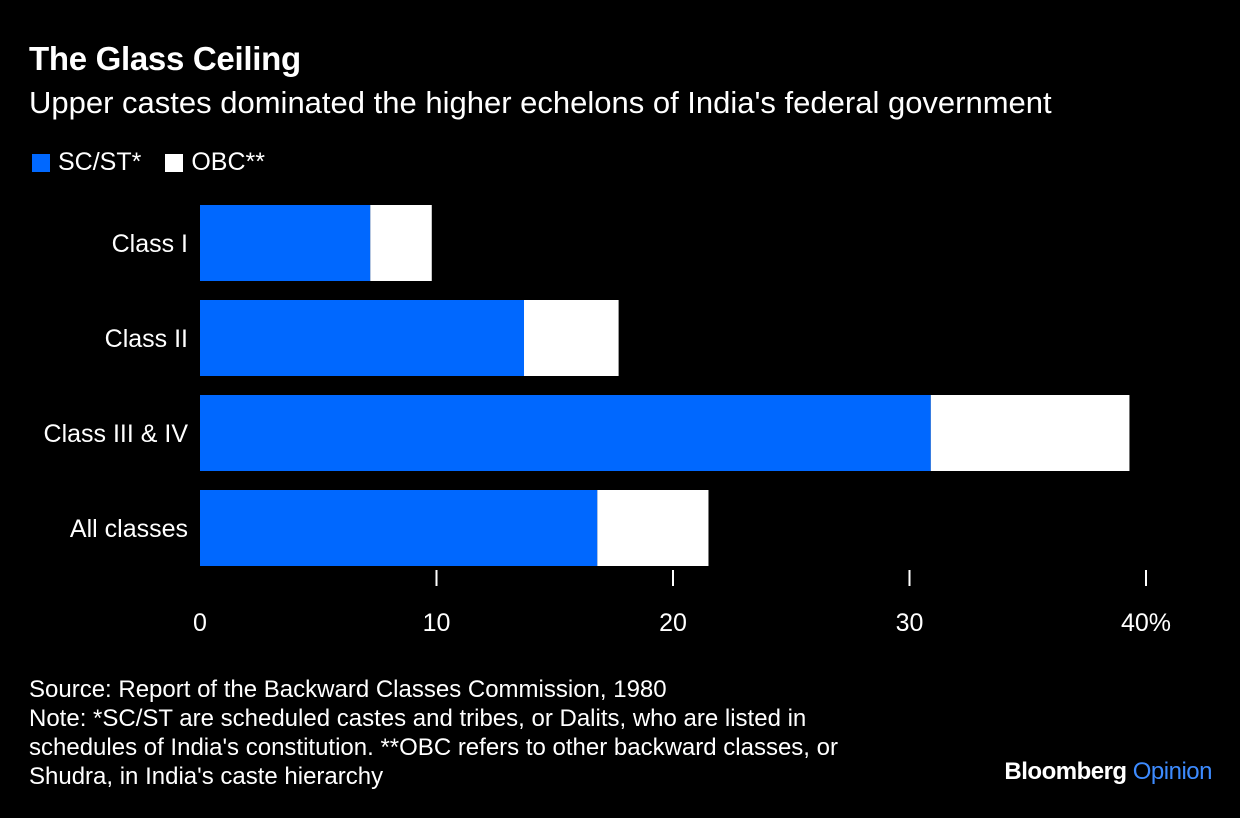 Image resolution: width=1240 pixels, height=818 pixels. What do you see at coordinates (228, 162) in the screenshot?
I see `legend-label-obc: OBC**` at bounding box center [228, 162].